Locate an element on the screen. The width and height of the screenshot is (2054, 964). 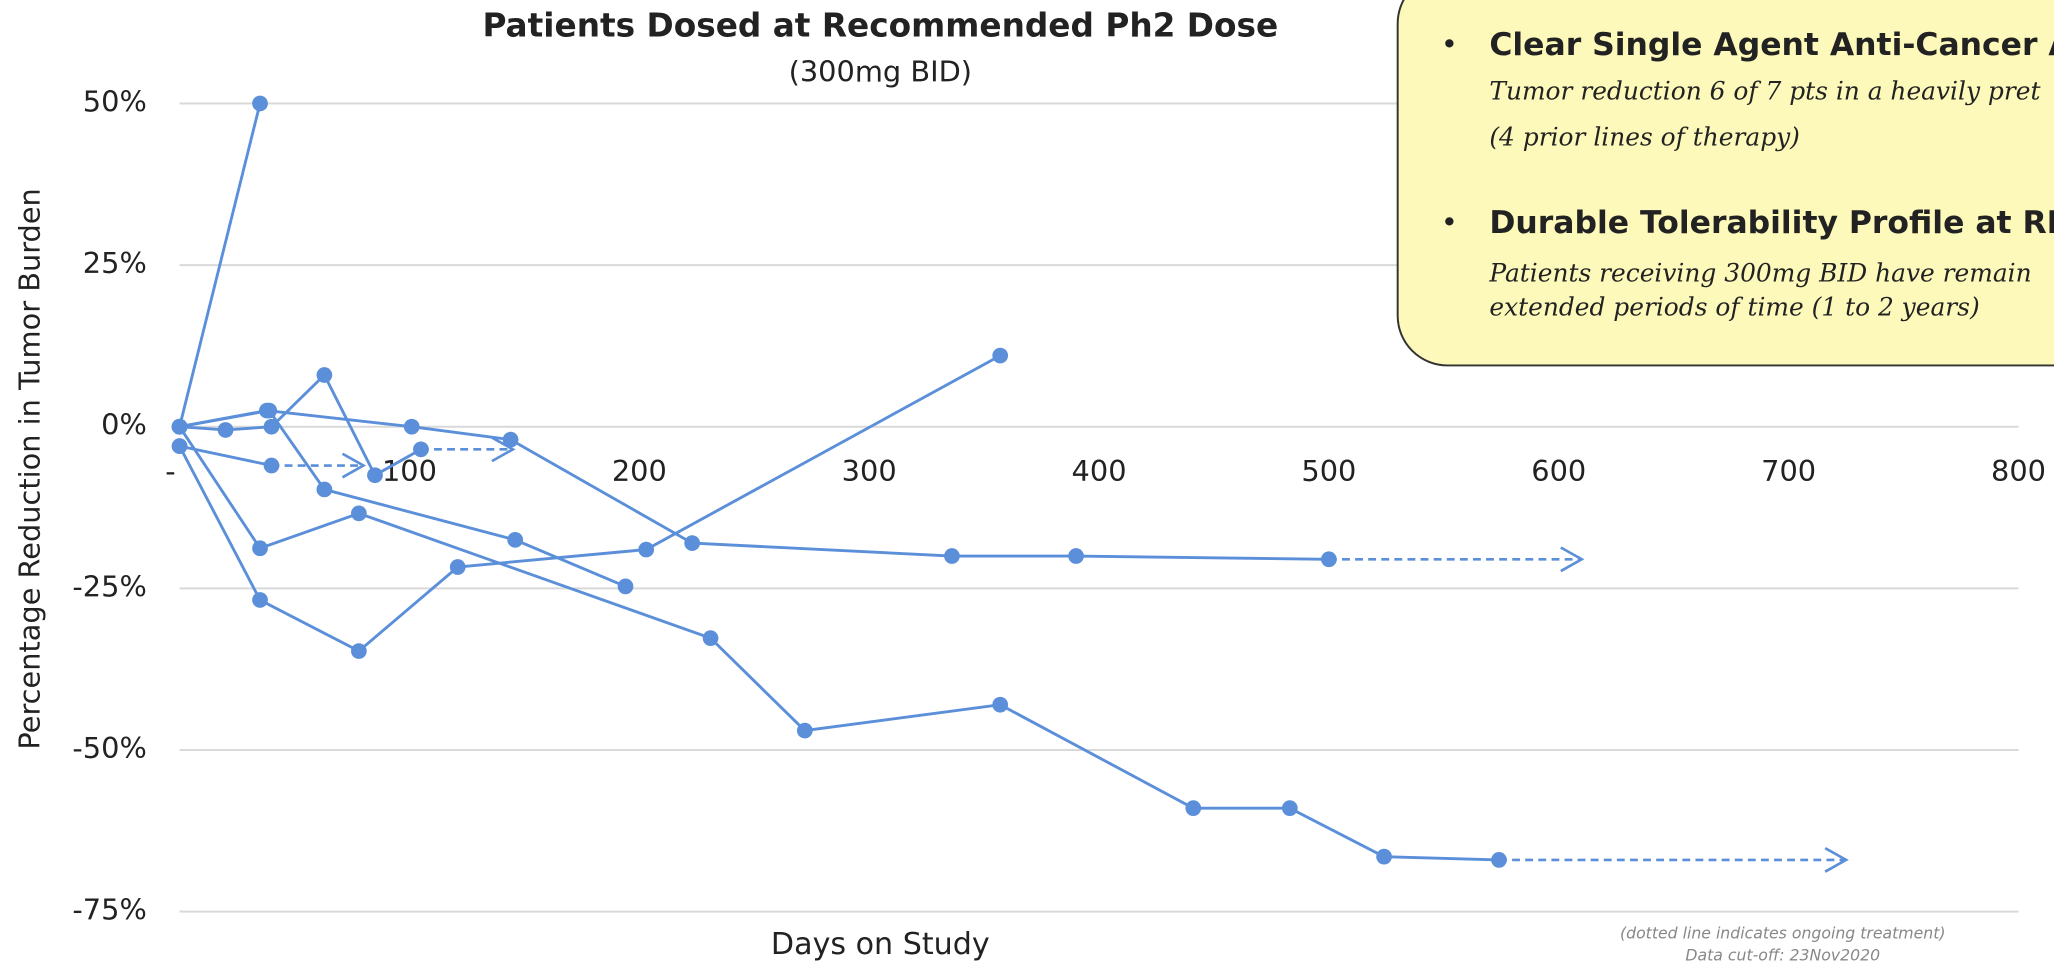
callout-heading: Clear Single Agent Anti-Cancer A is located at coordinates (1771, 45).